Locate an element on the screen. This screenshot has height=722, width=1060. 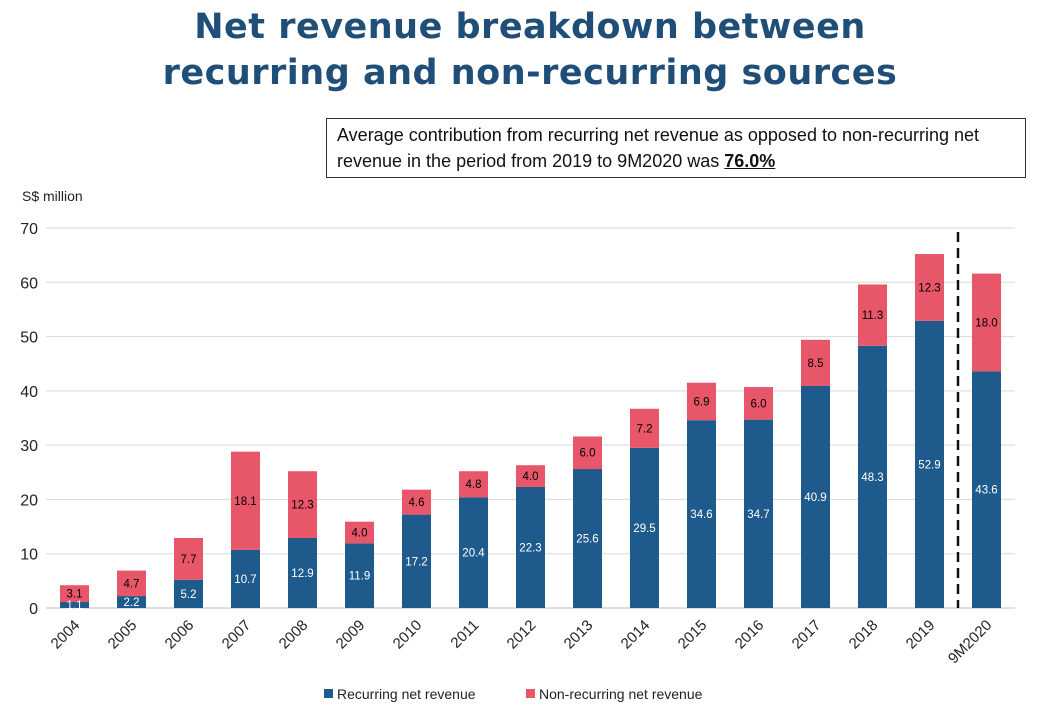
data-label-recurring: 29.5 is located at coordinates (644, 529).